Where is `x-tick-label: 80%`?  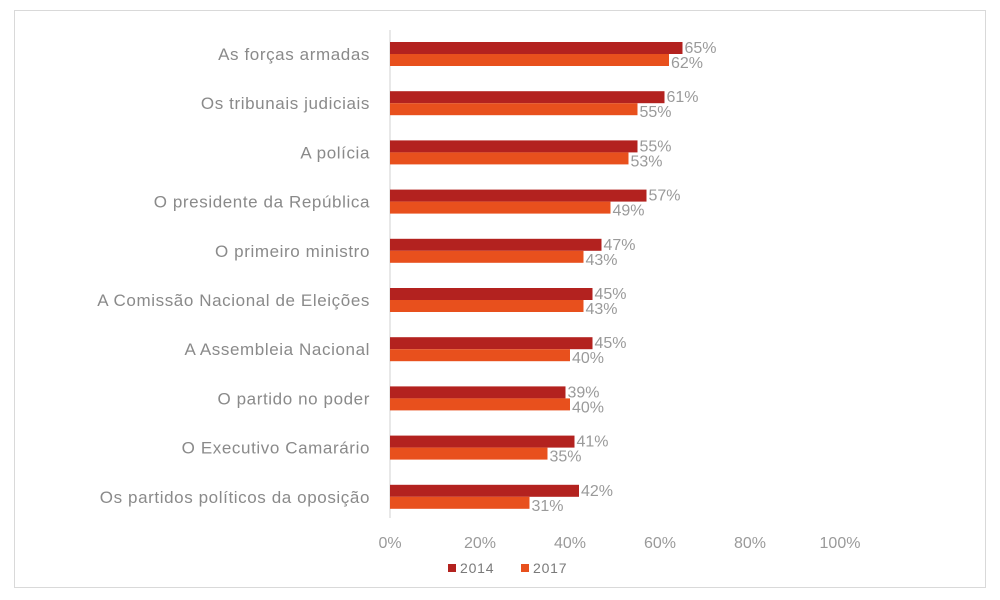 x-tick-label: 80% is located at coordinates (750, 543).